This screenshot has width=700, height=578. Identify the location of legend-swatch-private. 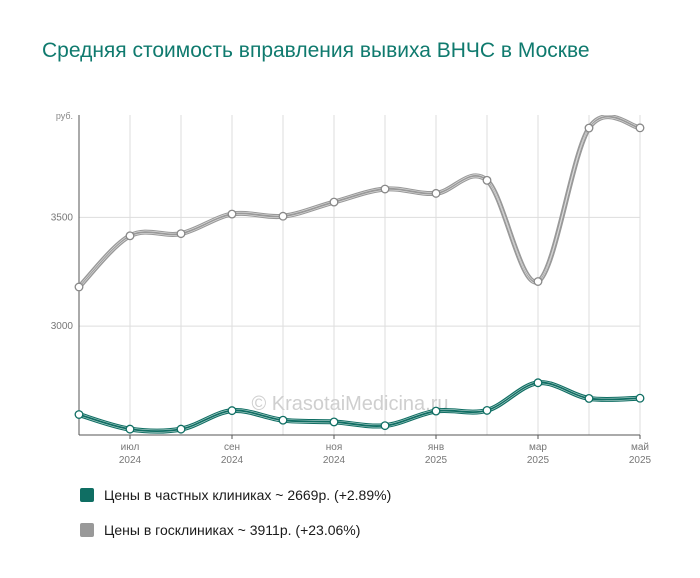
(87, 495).